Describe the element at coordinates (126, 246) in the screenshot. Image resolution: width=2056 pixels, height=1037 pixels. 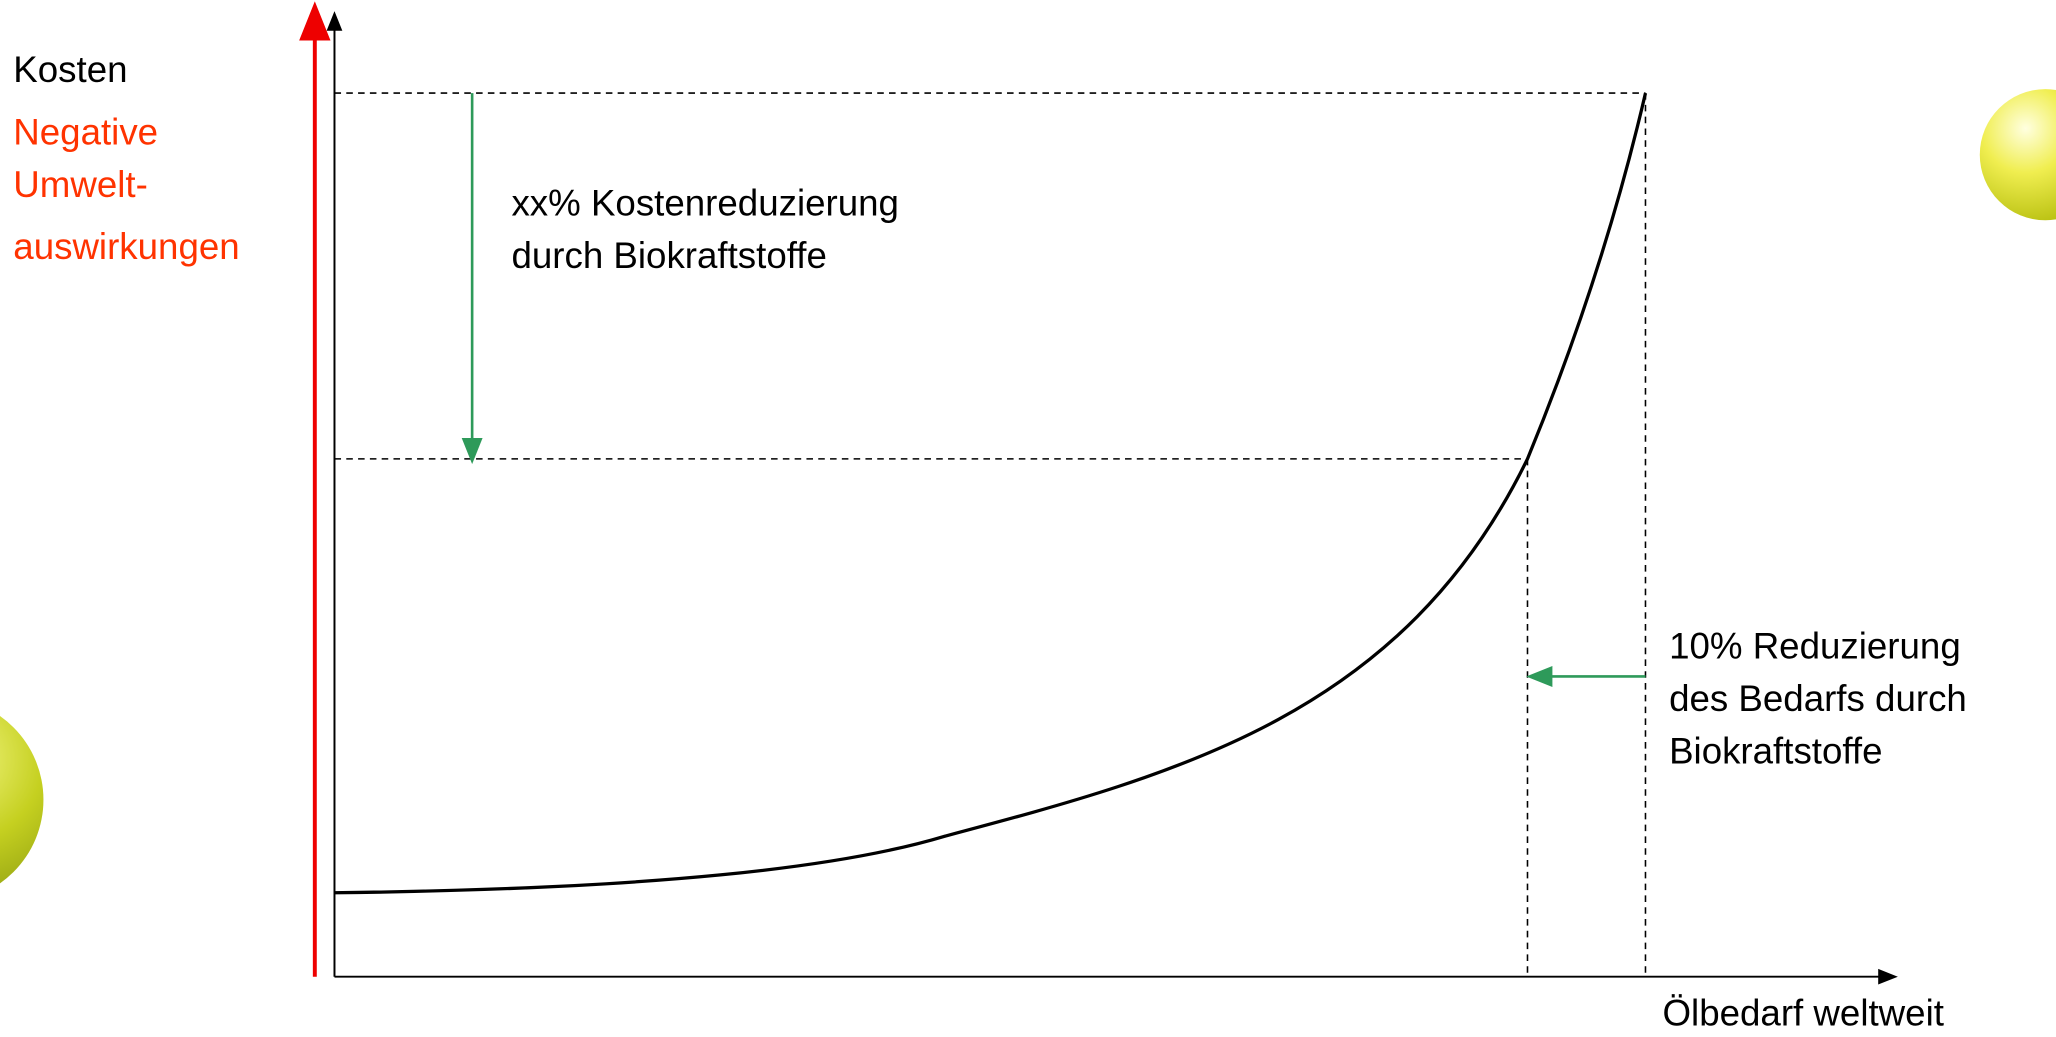
I see `y2-axis-label: auswirkungen` at that location.